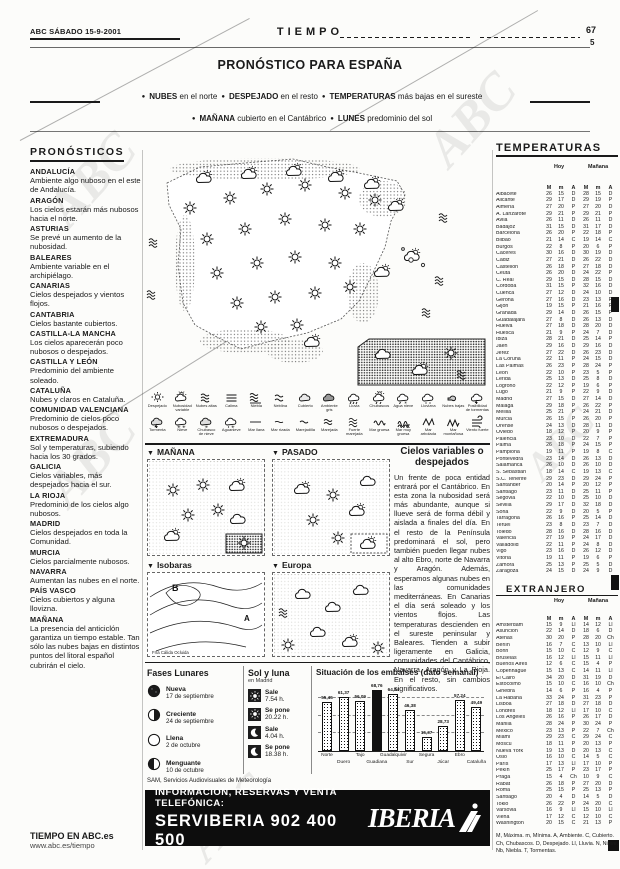 Image resolution: width=620 pixels, height=869 pixels. What do you see at coordinates (443, 762) in the screenshot?
I see `bar-category: Júcar` at bounding box center [443, 762].